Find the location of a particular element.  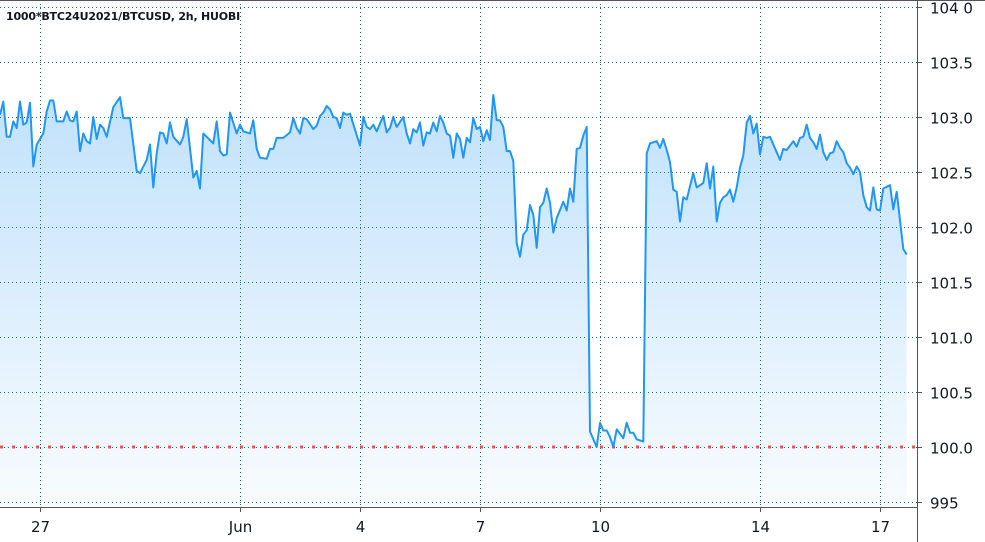

time-tick-label: 7 is located at coordinates (481, 527).